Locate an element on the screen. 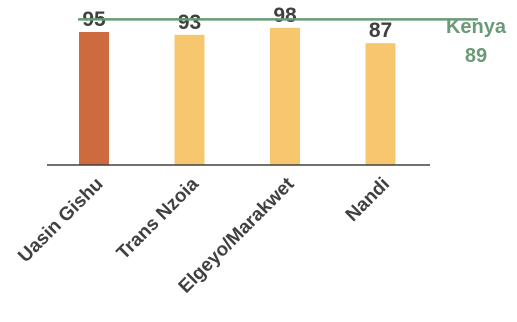 This screenshot has width=517, height=322. reference-line-name: Kenya is located at coordinates (476, 27).